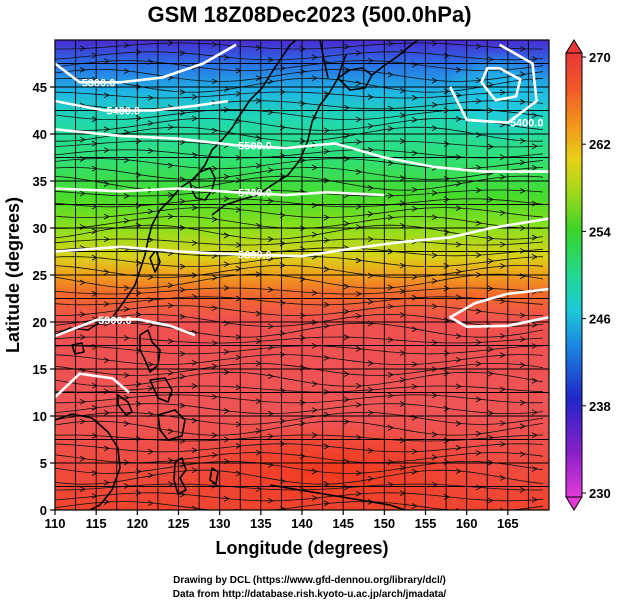  I want to click on y-tick-label: 45, so click(40, 87).